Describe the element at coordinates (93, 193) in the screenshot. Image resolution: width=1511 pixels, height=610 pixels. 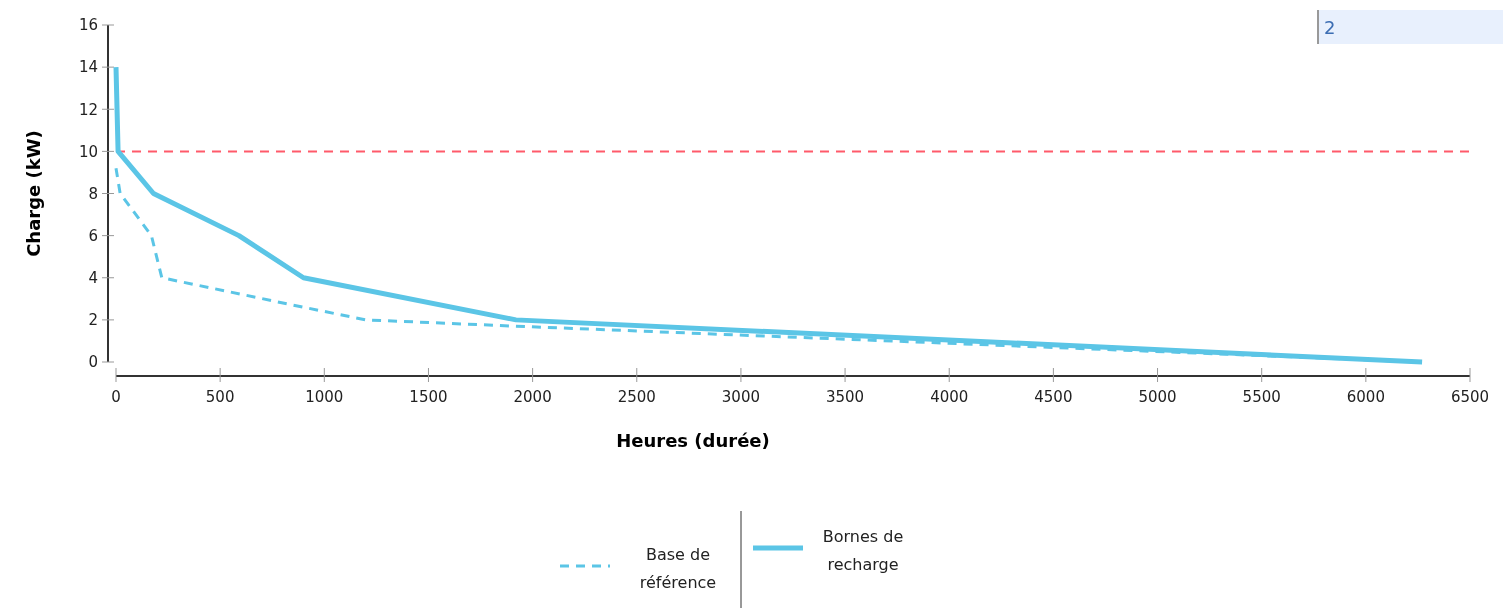
I see `y-tick-label: 8` at that location.